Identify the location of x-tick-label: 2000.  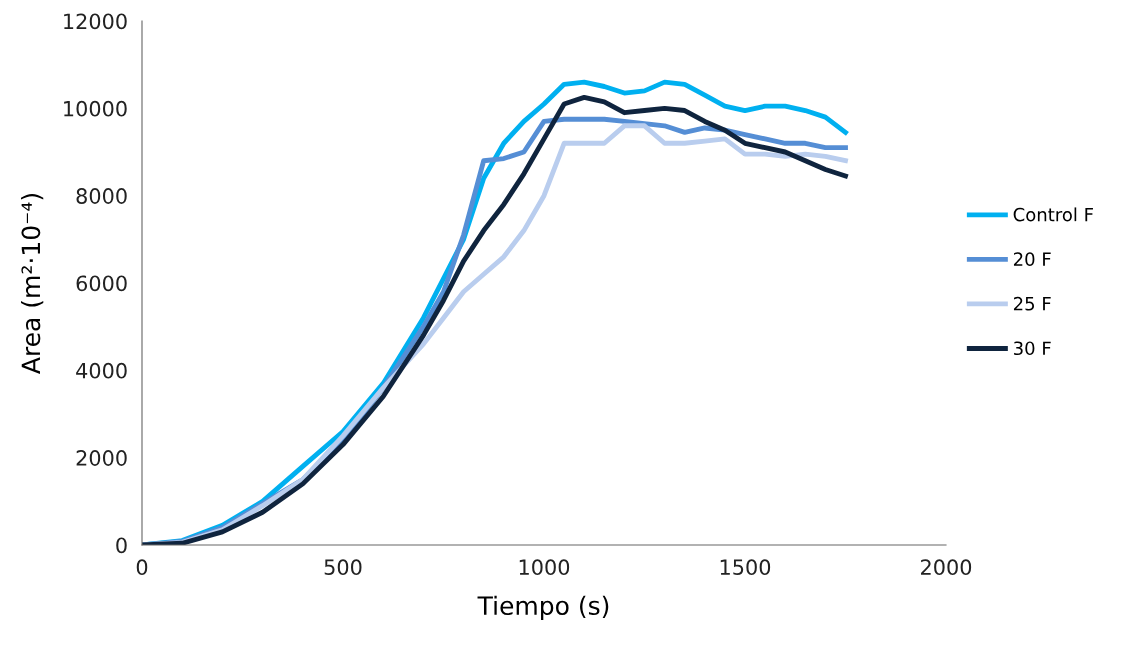
(946, 567).